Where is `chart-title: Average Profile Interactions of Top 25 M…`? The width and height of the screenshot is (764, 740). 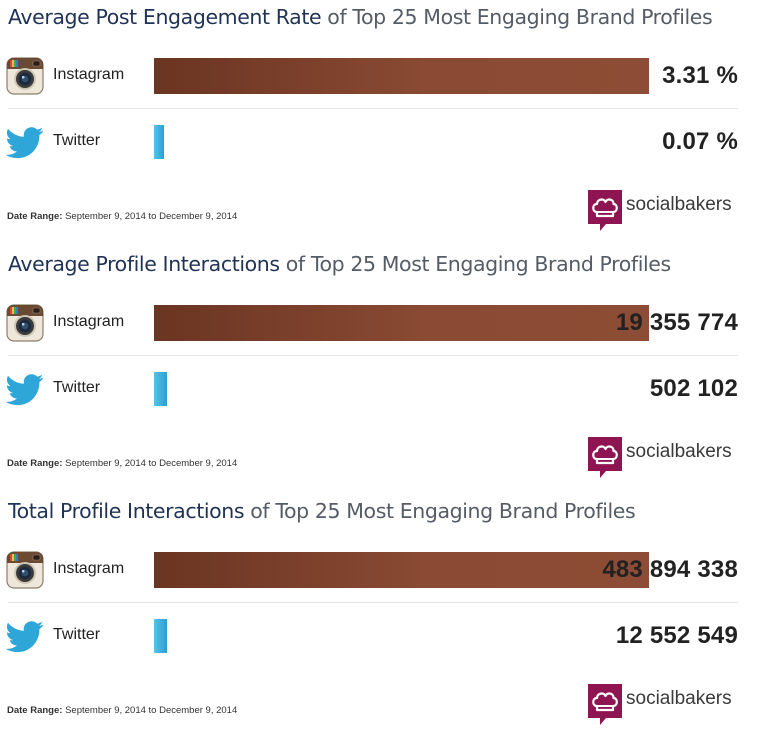
chart-title: Average Profile Interactions of Top 25 M… is located at coordinates (339, 264).